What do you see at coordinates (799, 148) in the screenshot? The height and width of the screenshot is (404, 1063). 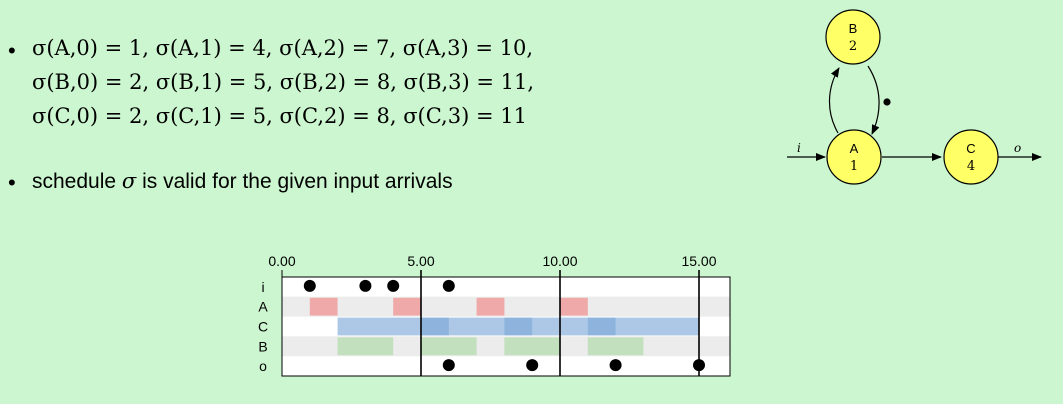 I see `input-label: i` at bounding box center [799, 148].